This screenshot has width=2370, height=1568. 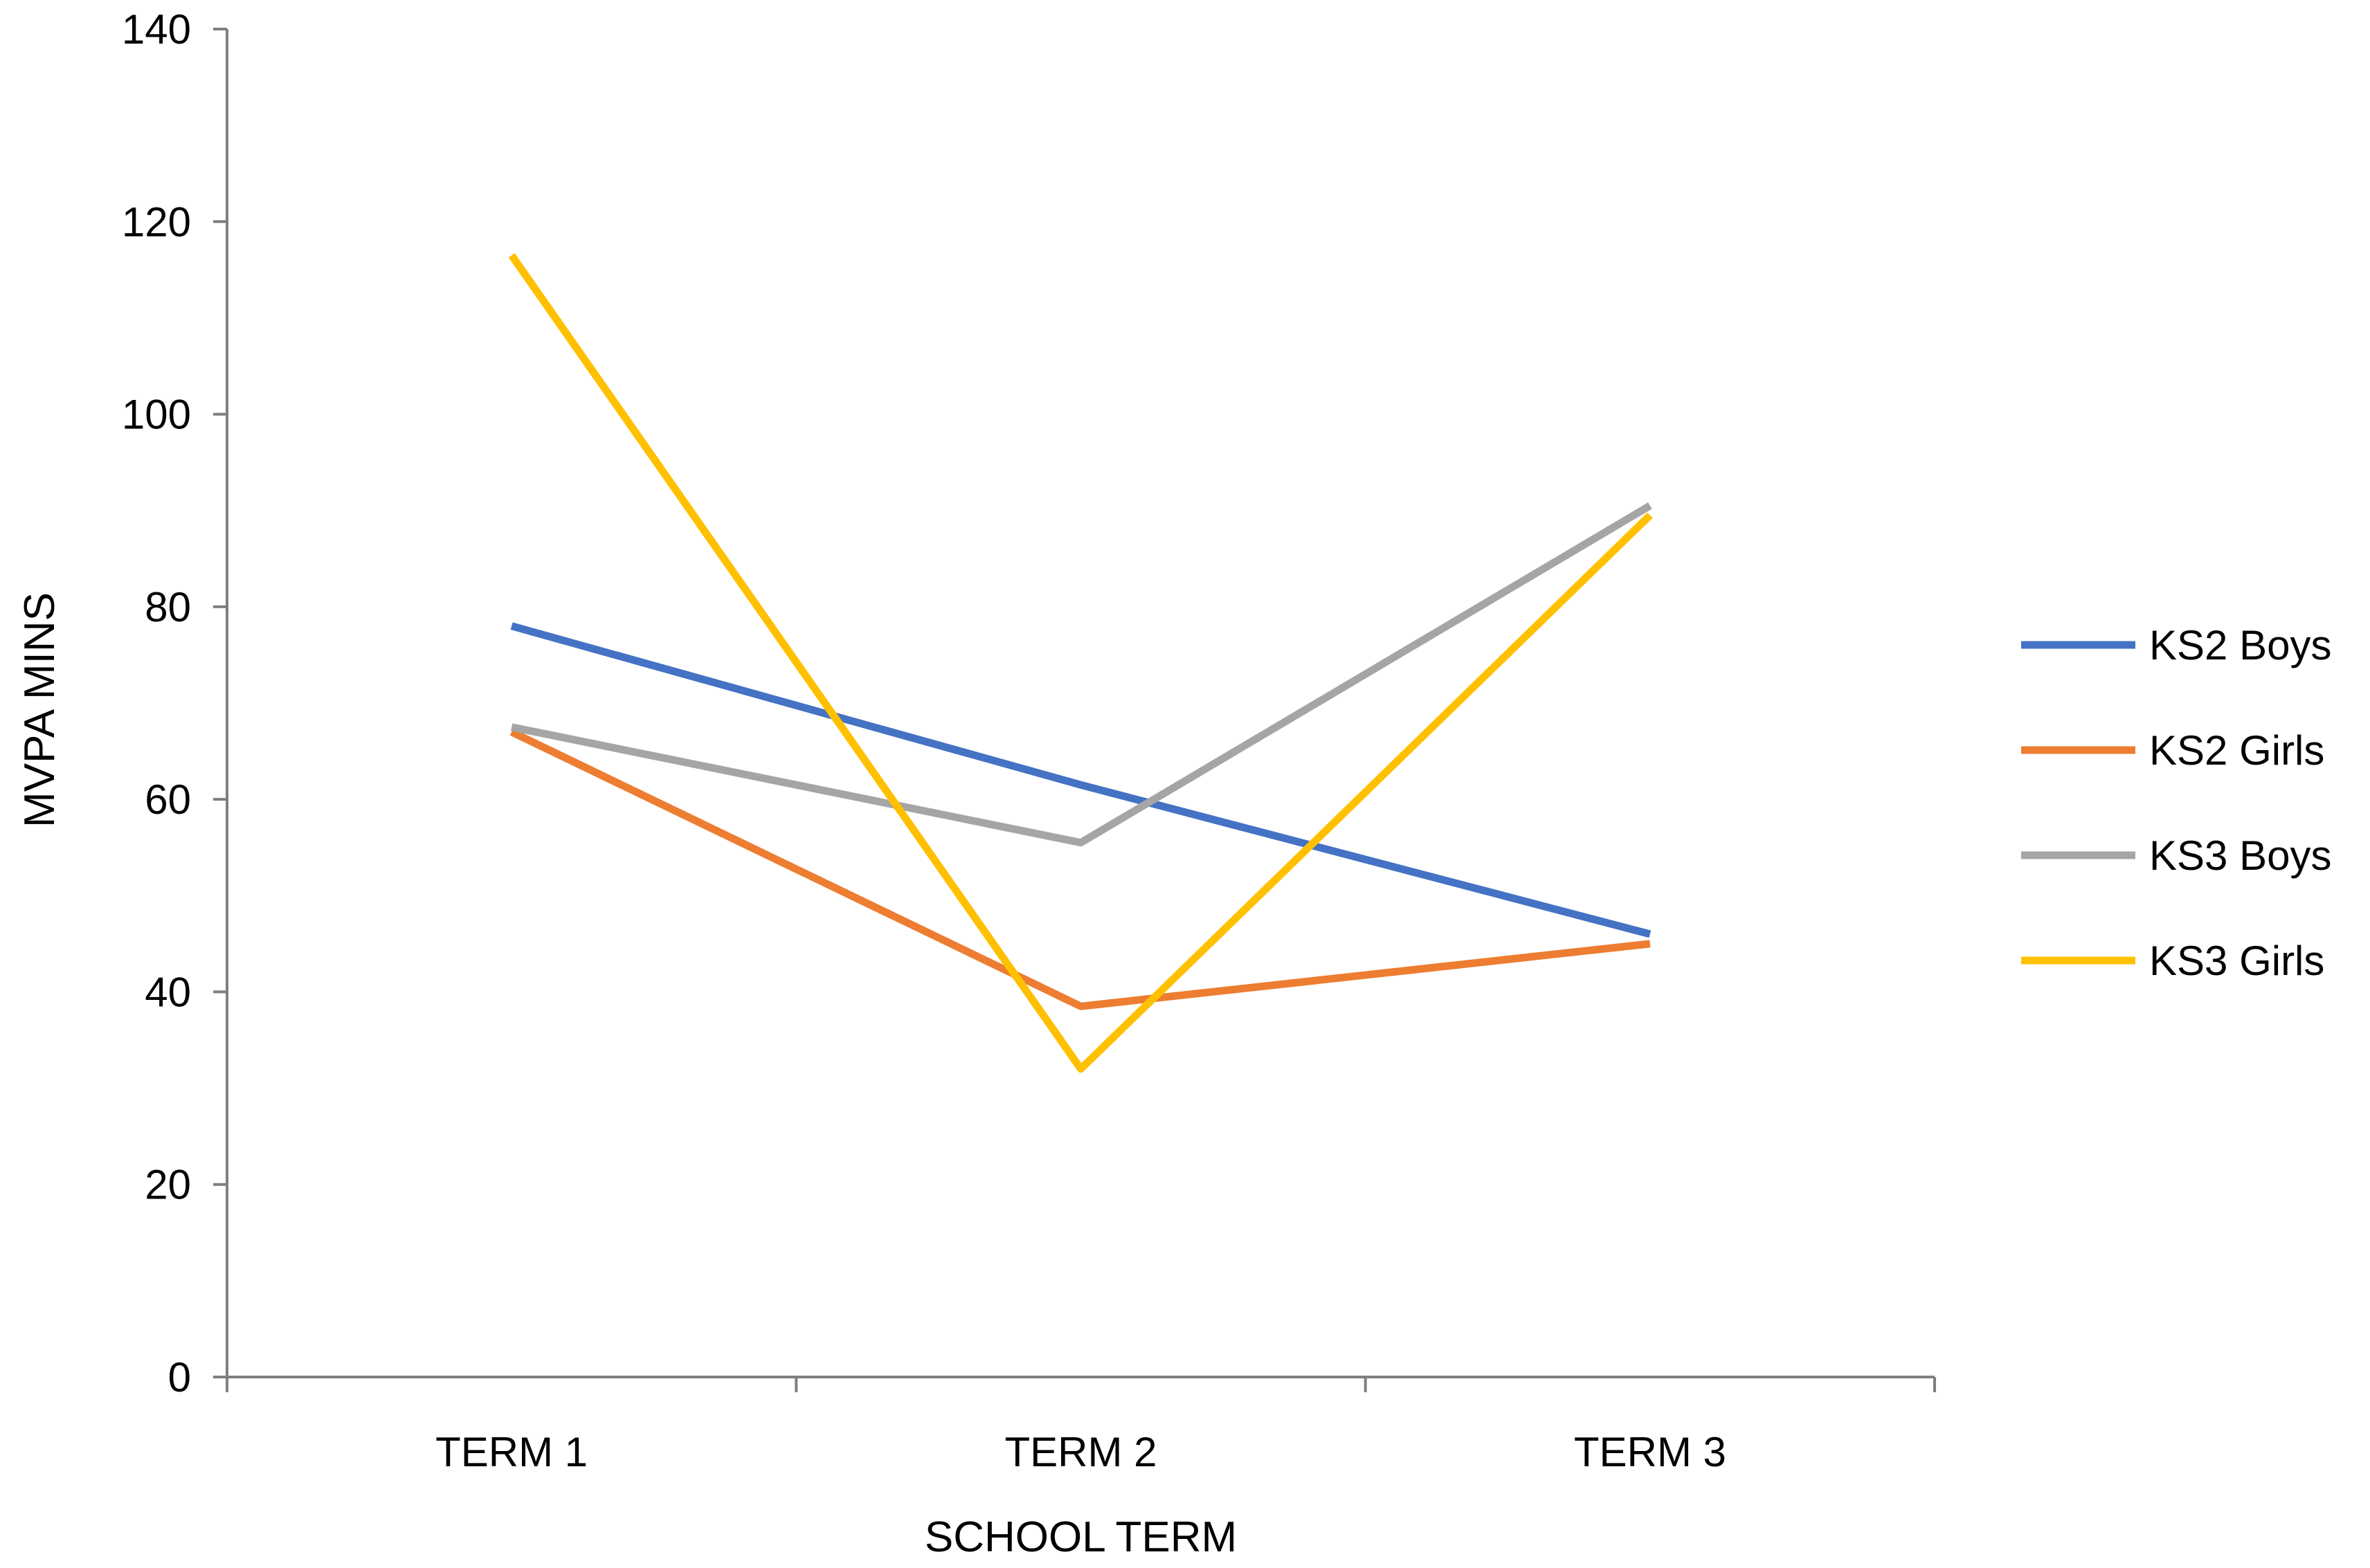 What do you see at coordinates (168, 607) in the screenshot?
I see `y-tick-label: 80` at bounding box center [168, 607].